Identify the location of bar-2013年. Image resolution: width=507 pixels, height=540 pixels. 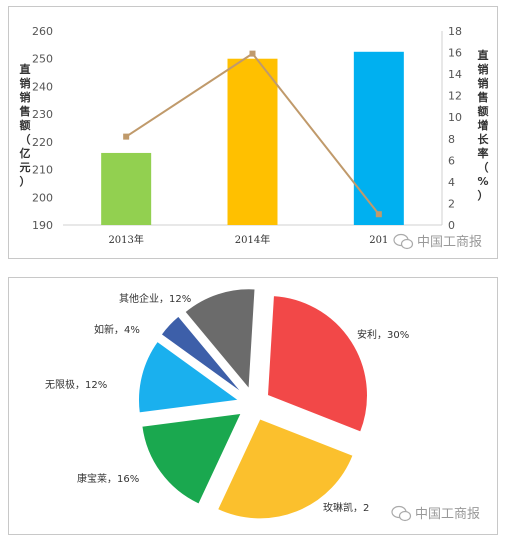
(126, 188).